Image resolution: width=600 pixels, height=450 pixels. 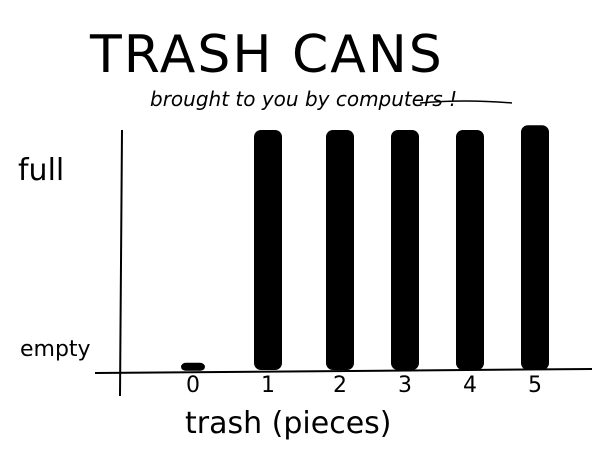 I want to click on x-tick-label-3: 3, so click(x=405, y=385).